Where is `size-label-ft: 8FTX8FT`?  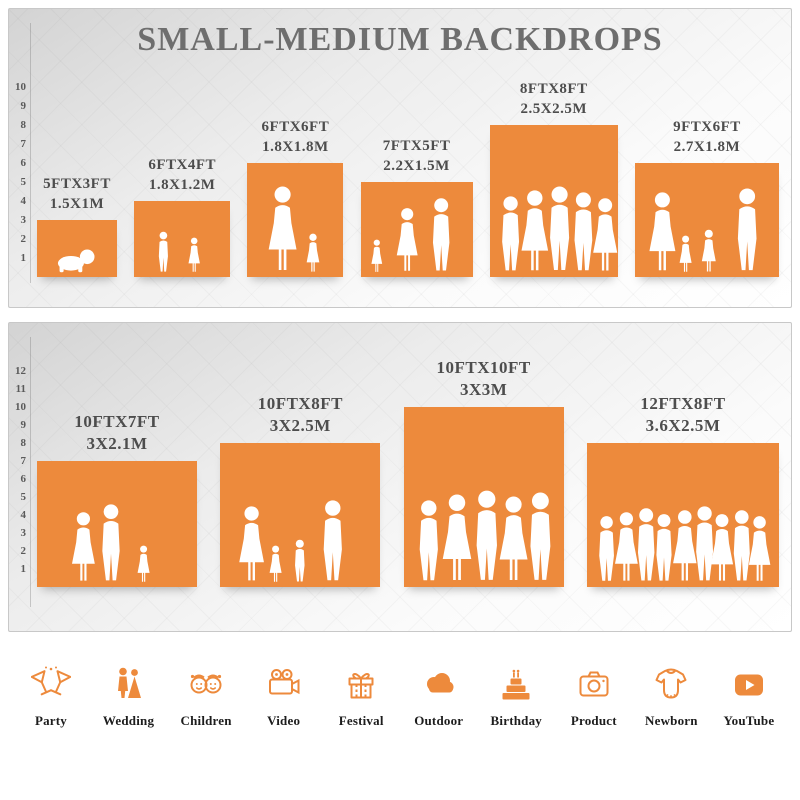 size-label-ft: 8FTX8FT is located at coordinates (553, 89).